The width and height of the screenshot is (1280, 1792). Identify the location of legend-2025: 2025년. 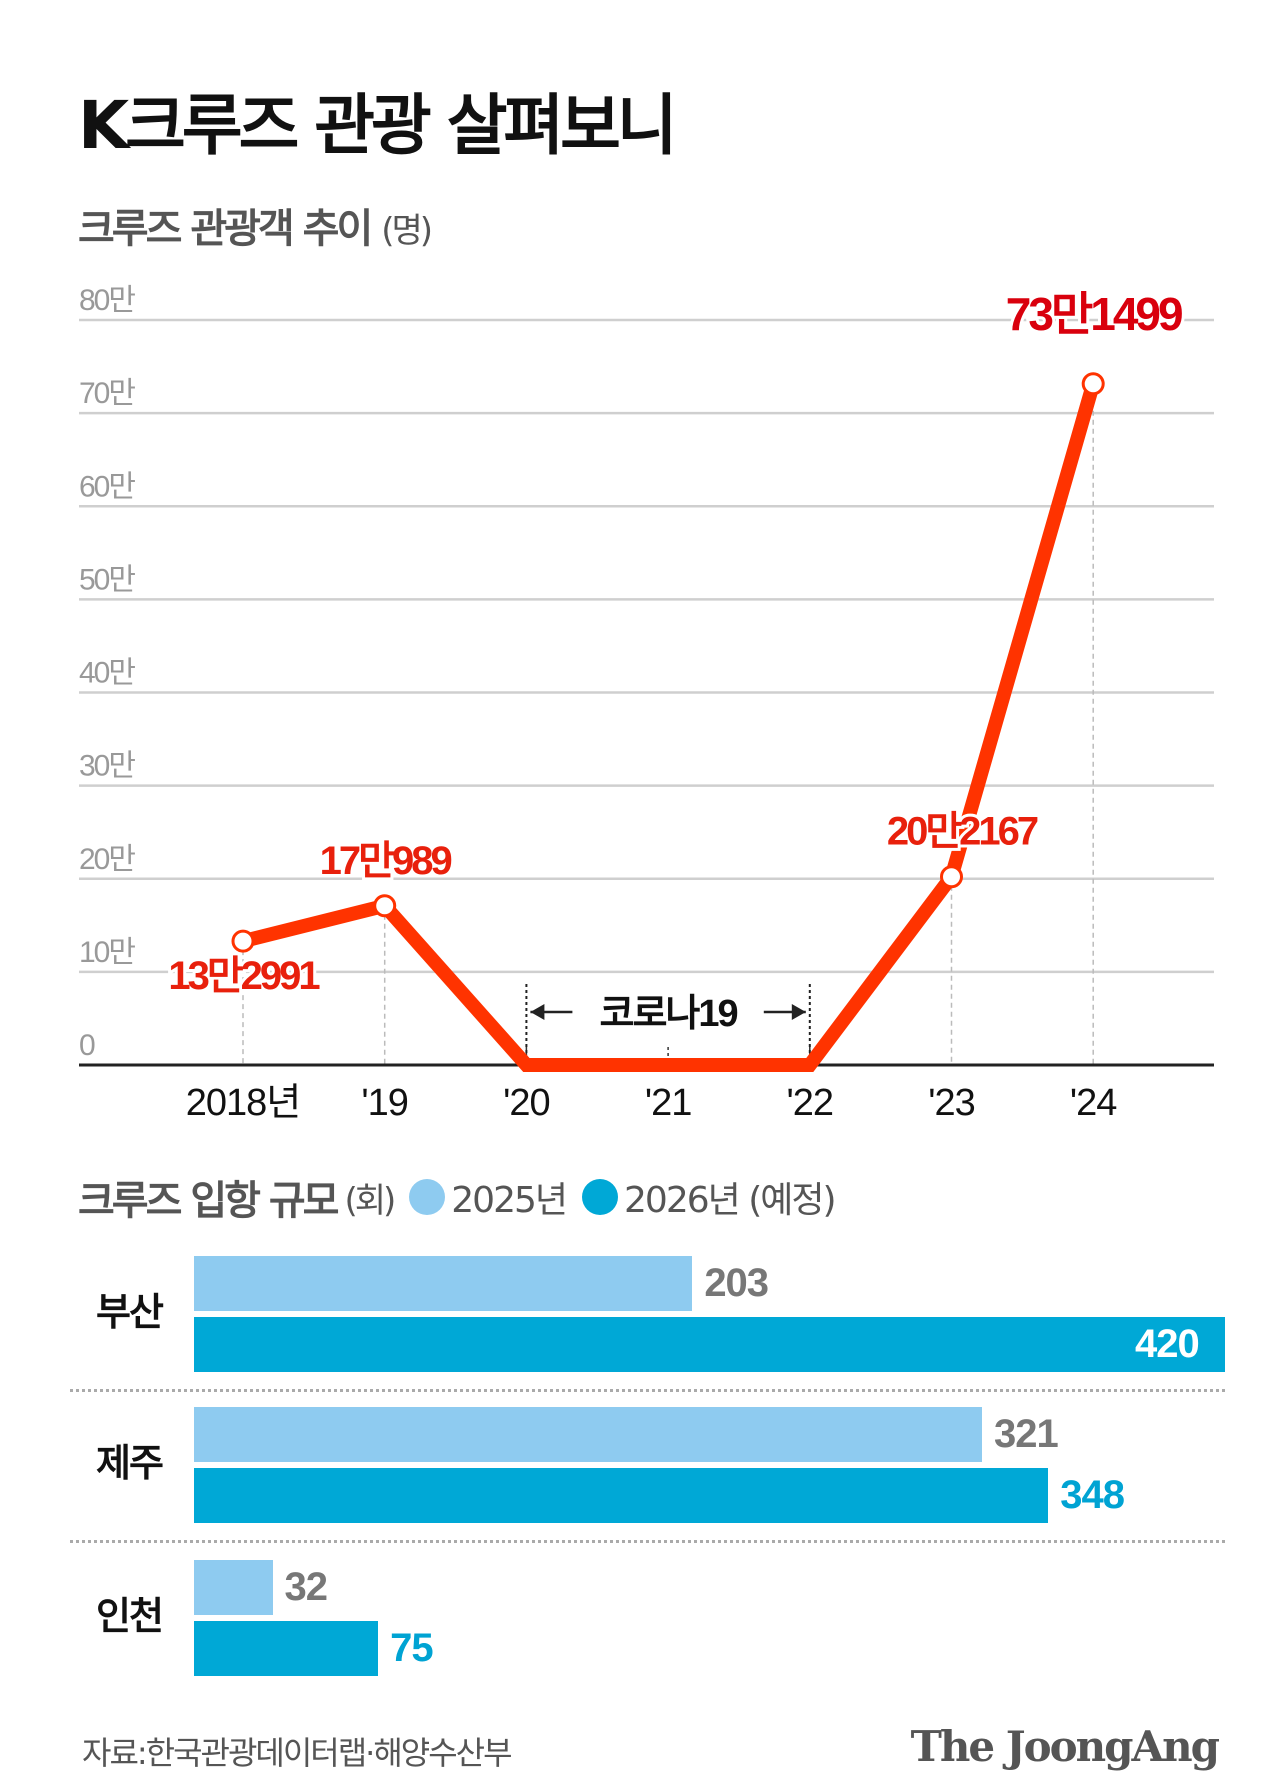
(488, 1197).